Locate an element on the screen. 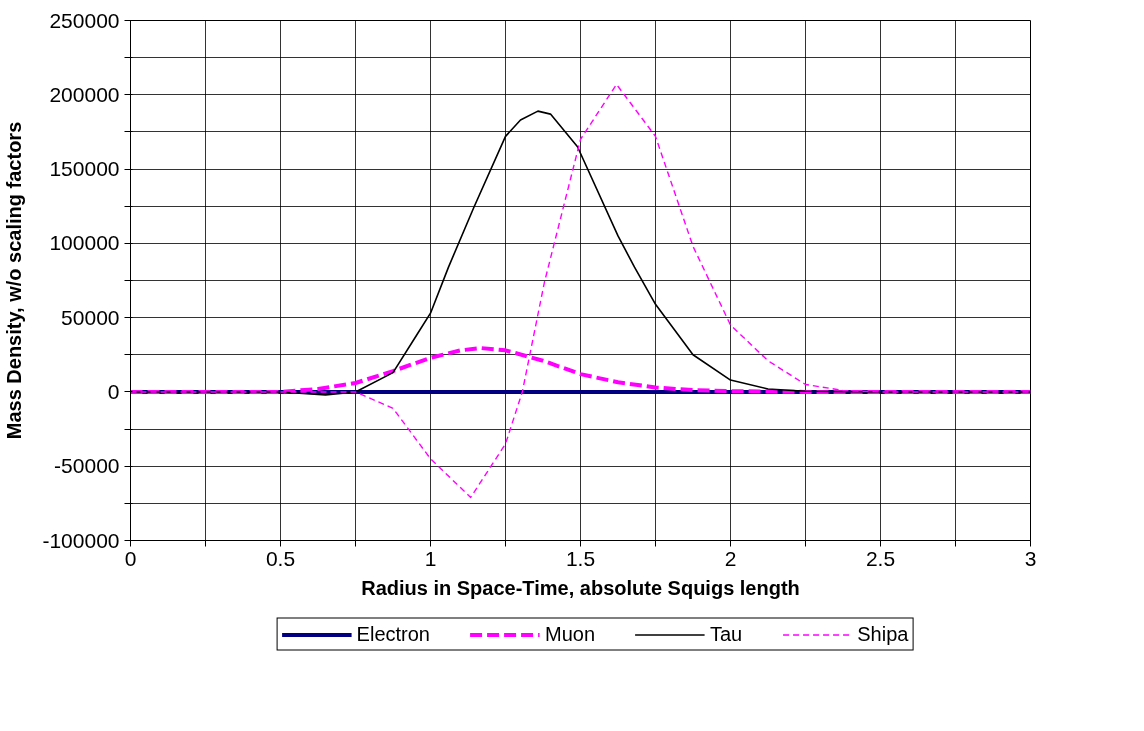  x-axis-title: Radius in Space-Time, absolute Squigs length is located at coordinates (580, 587).